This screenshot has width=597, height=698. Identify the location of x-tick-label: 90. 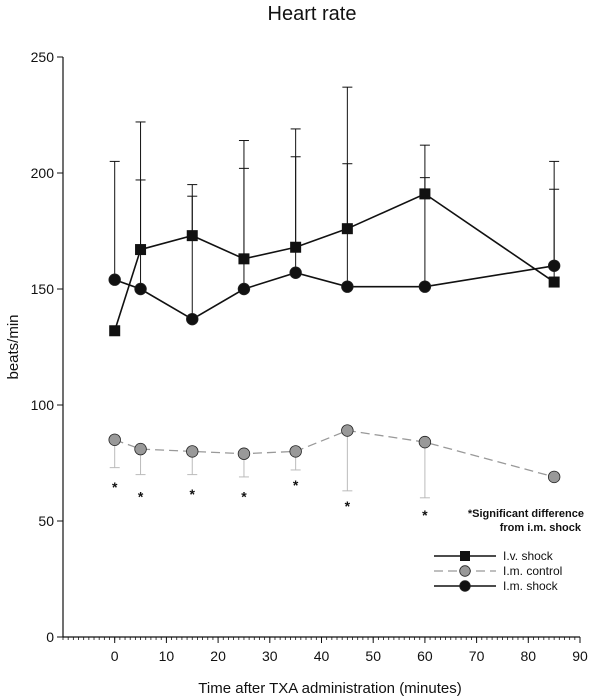
(580, 656).